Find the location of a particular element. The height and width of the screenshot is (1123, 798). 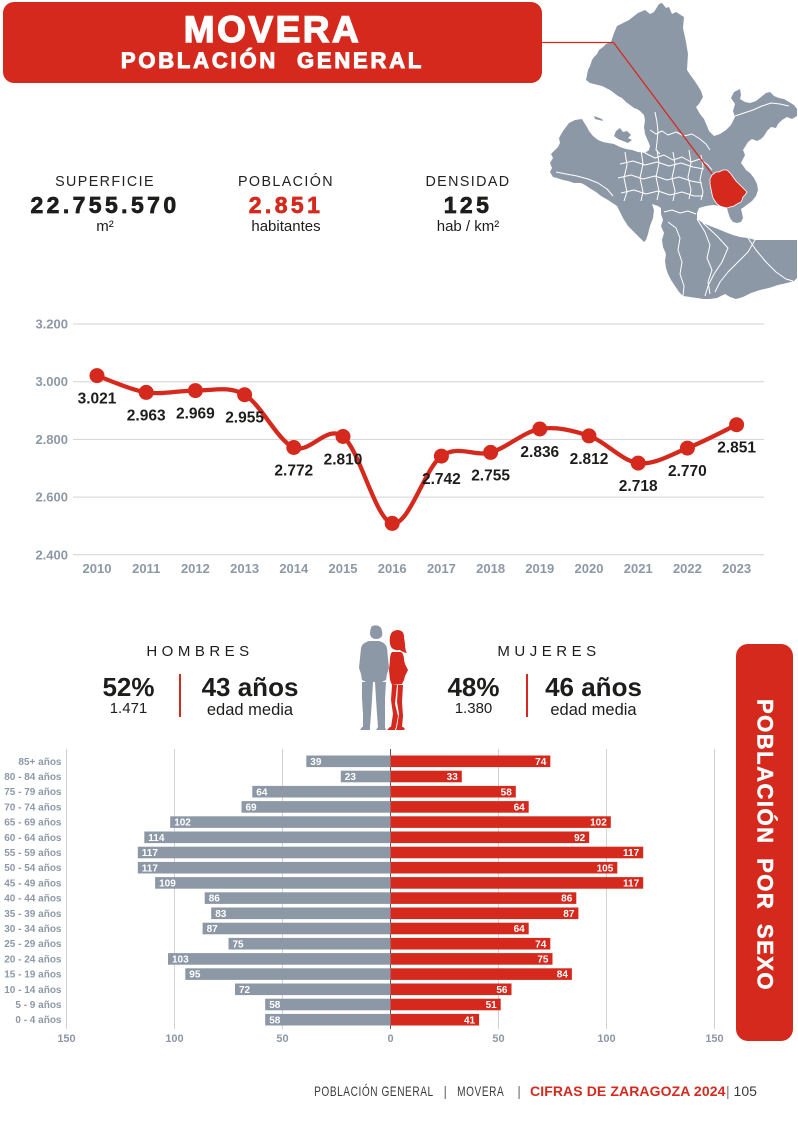

svg-text: 2018 is located at coordinates (490, 568).